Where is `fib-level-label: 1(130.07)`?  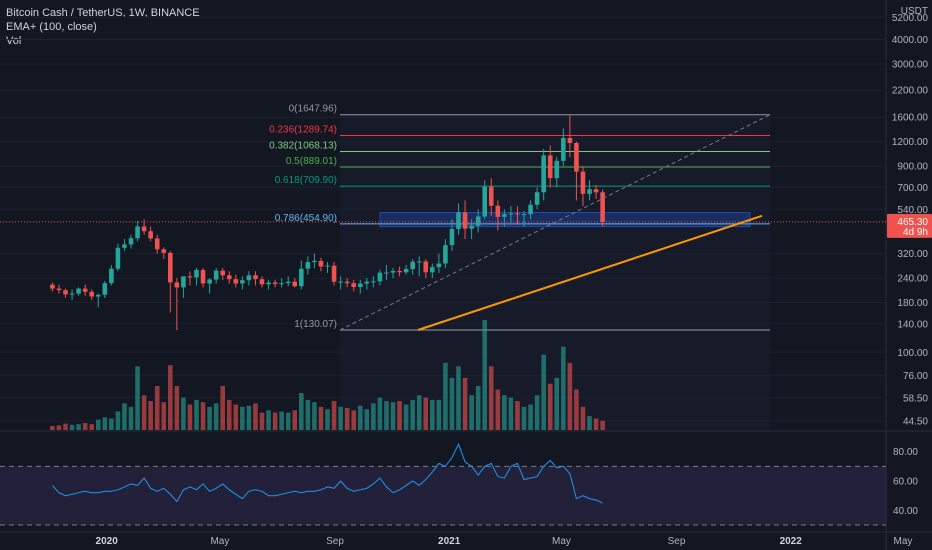 fib-level-label: 1(130.07) is located at coordinates (315, 324).